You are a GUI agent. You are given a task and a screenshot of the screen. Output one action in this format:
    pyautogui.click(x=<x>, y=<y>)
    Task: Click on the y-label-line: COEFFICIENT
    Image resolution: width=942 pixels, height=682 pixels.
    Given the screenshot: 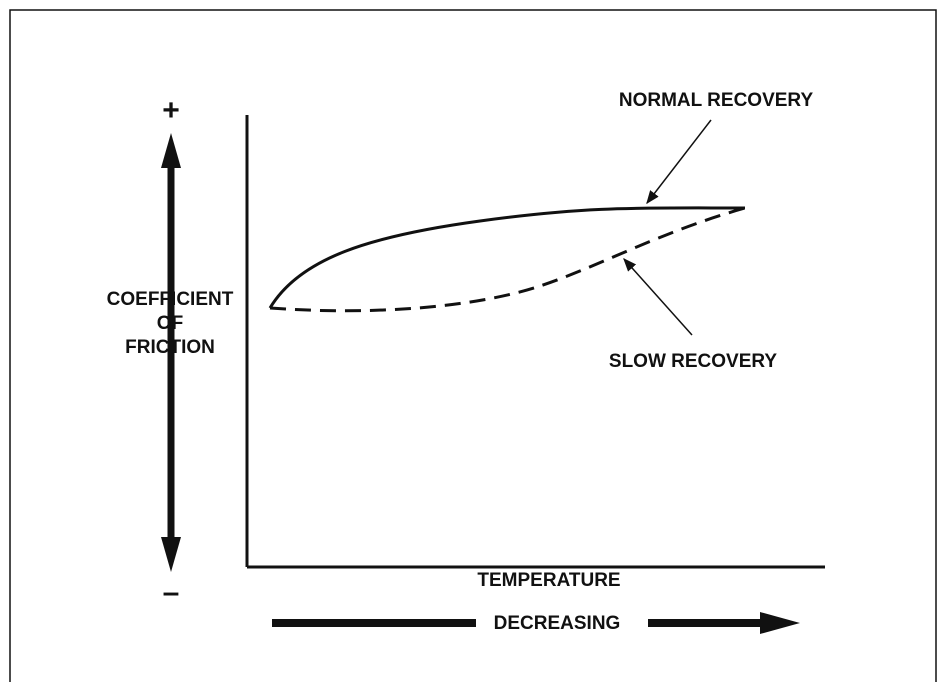 What is the action you would take?
    pyautogui.click(x=170, y=299)
    